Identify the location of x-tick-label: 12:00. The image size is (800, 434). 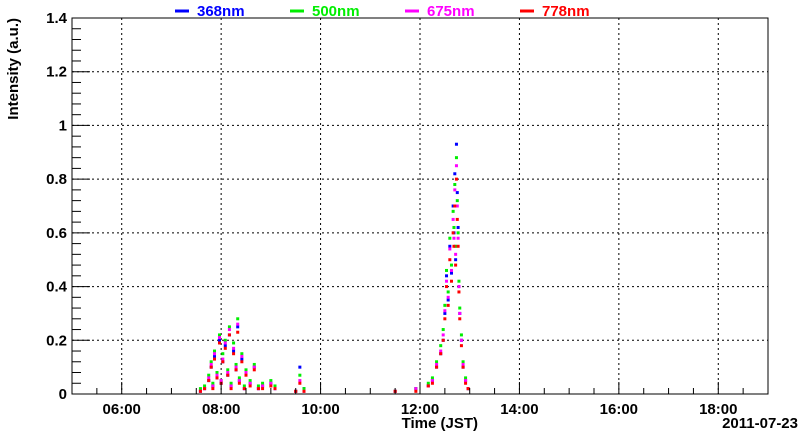
(420, 409).